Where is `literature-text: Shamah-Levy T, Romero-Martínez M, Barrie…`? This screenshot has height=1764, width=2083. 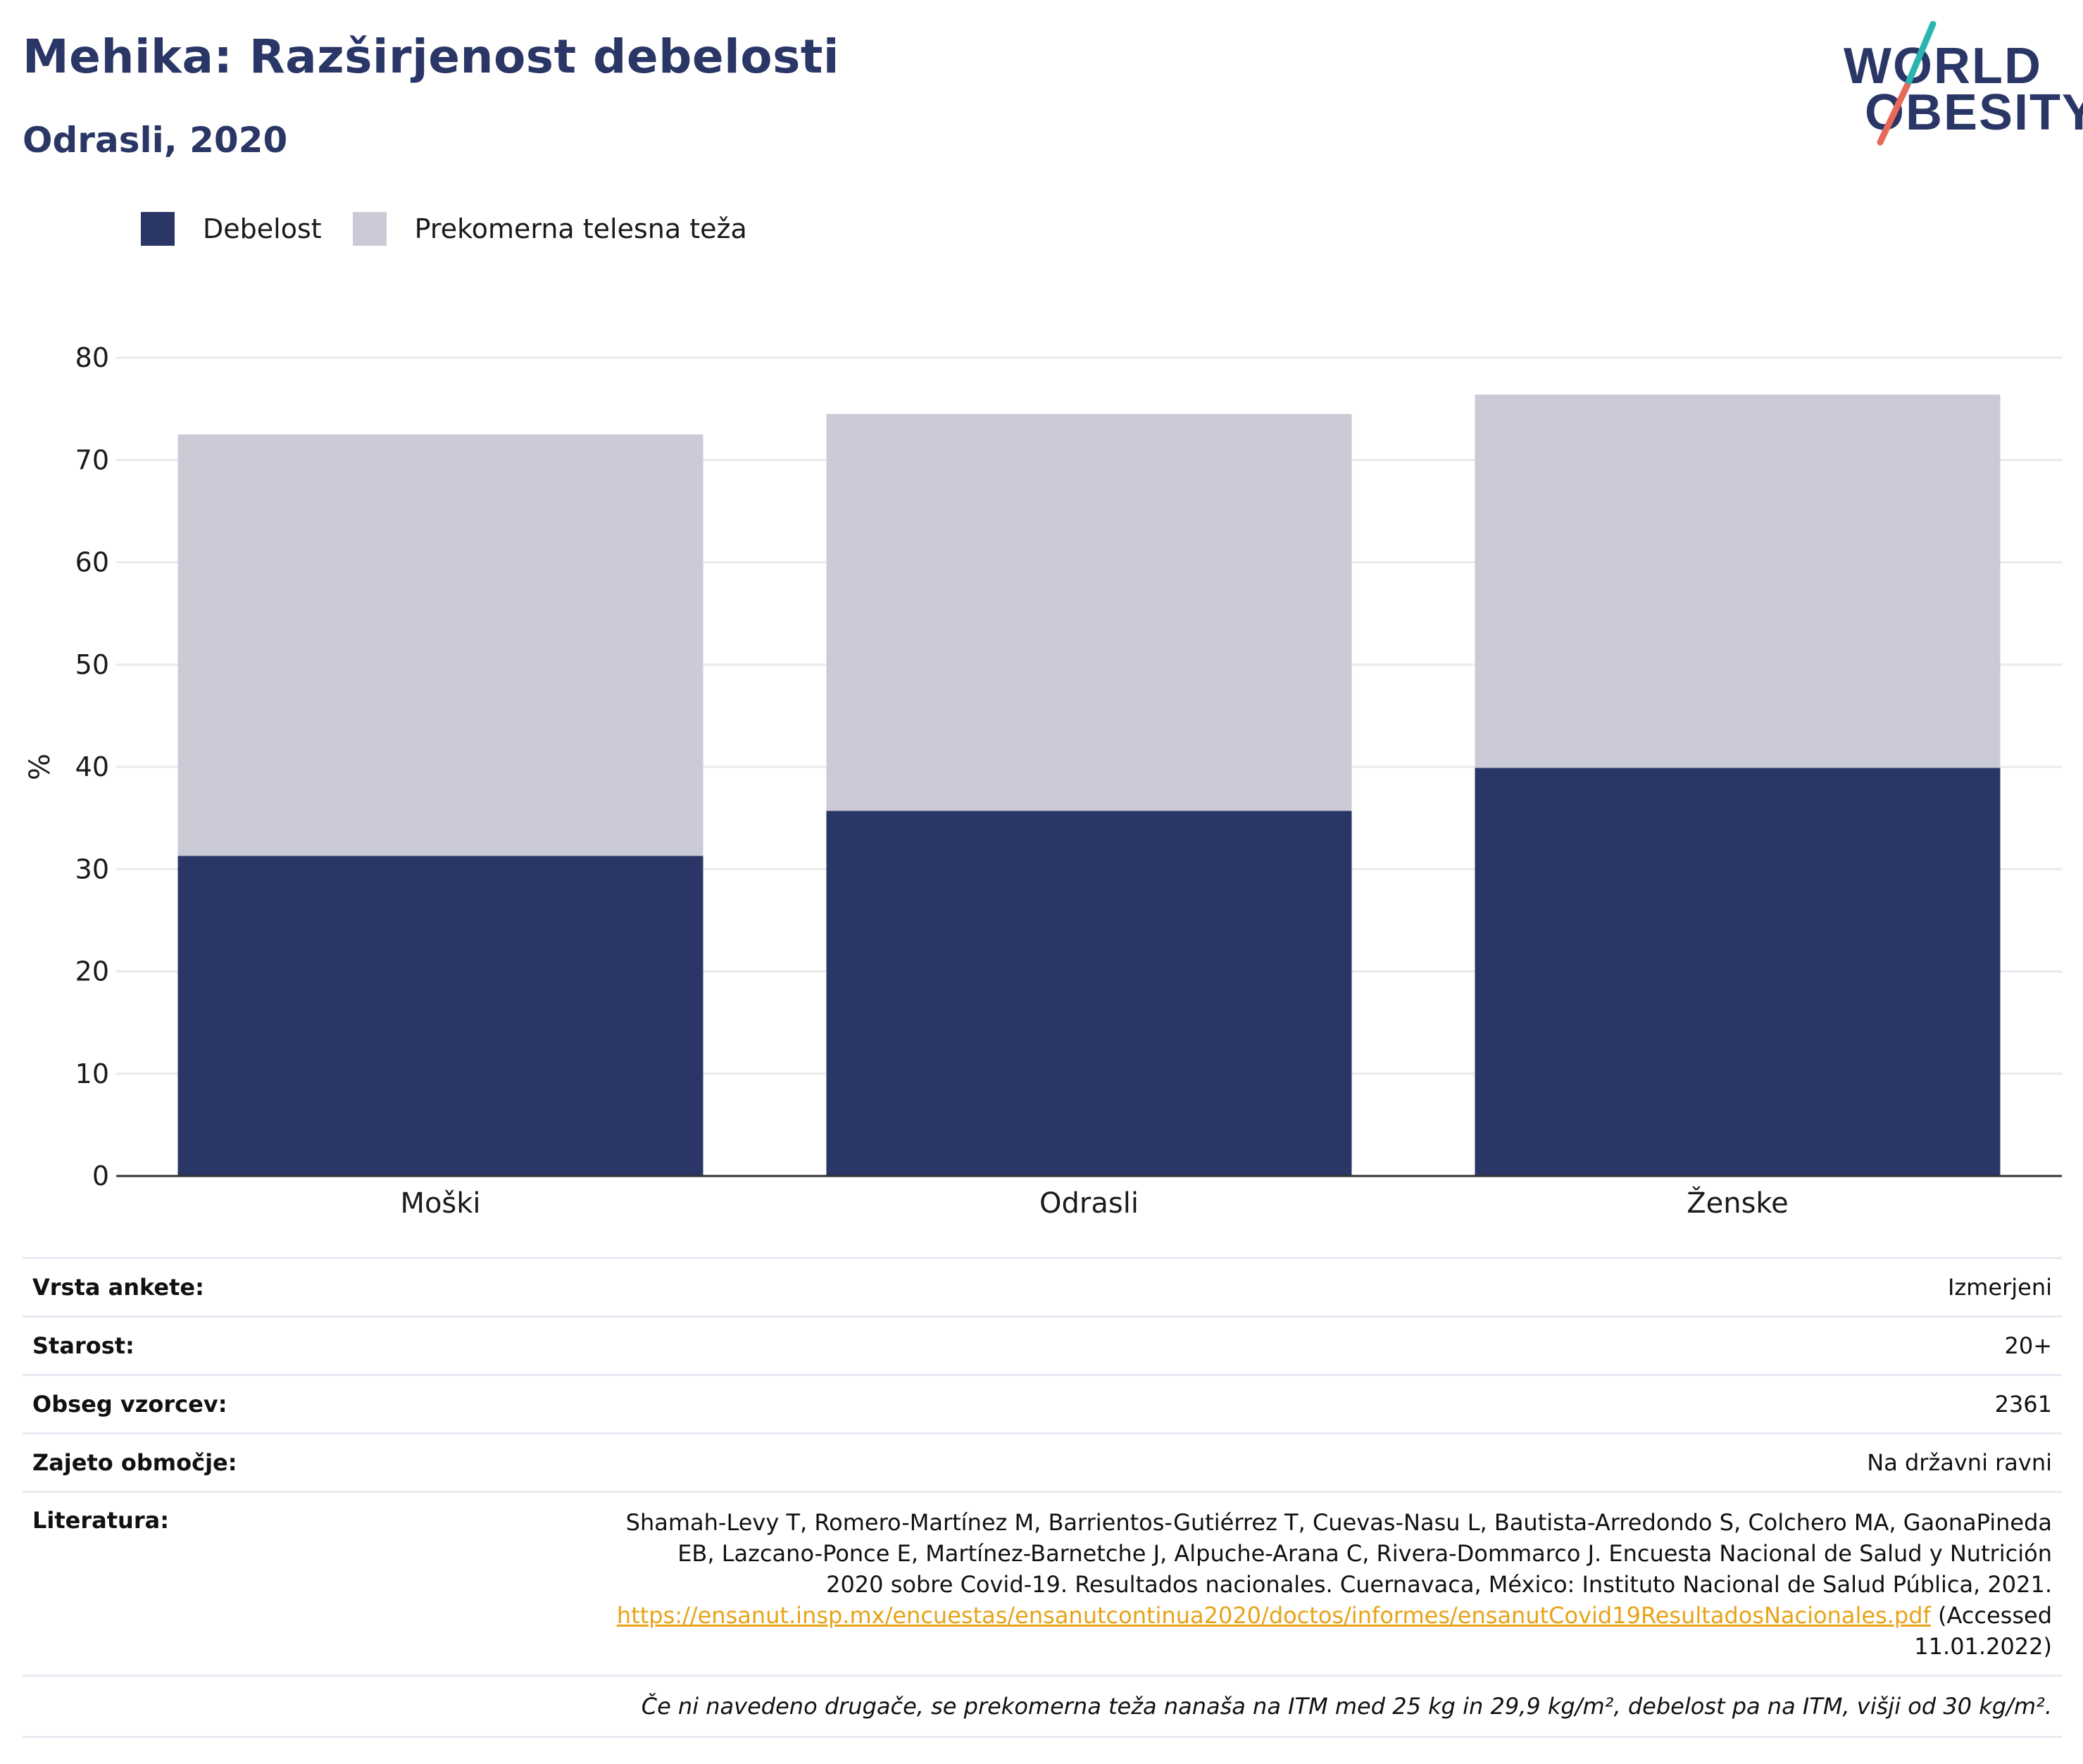
literature-text: Shamah-Levy T, Romero-Martínez M, Barrie… is located at coordinates (1339, 1553).